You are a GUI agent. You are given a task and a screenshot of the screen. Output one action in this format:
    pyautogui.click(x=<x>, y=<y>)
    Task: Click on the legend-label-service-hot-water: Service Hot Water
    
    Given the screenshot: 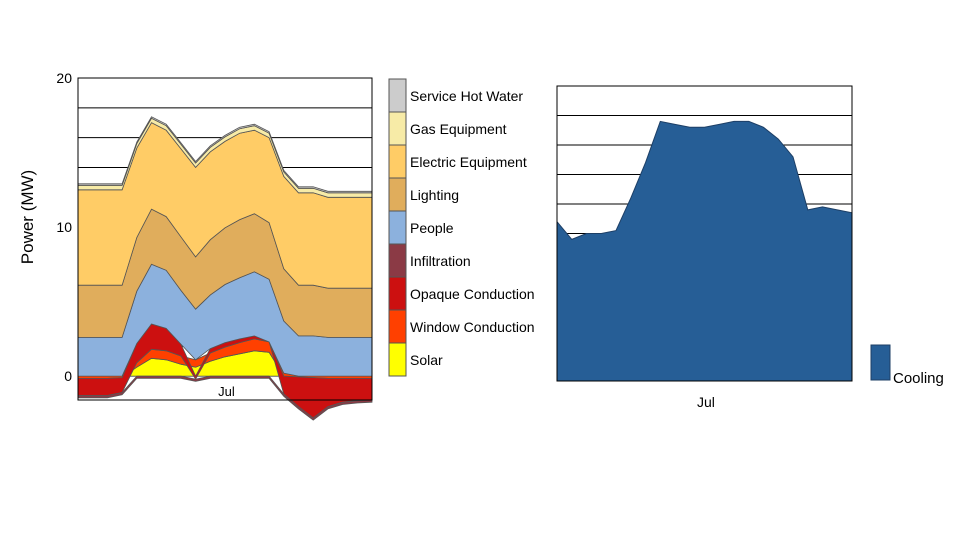 What is the action you would take?
    pyautogui.click(x=466, y=96)
    